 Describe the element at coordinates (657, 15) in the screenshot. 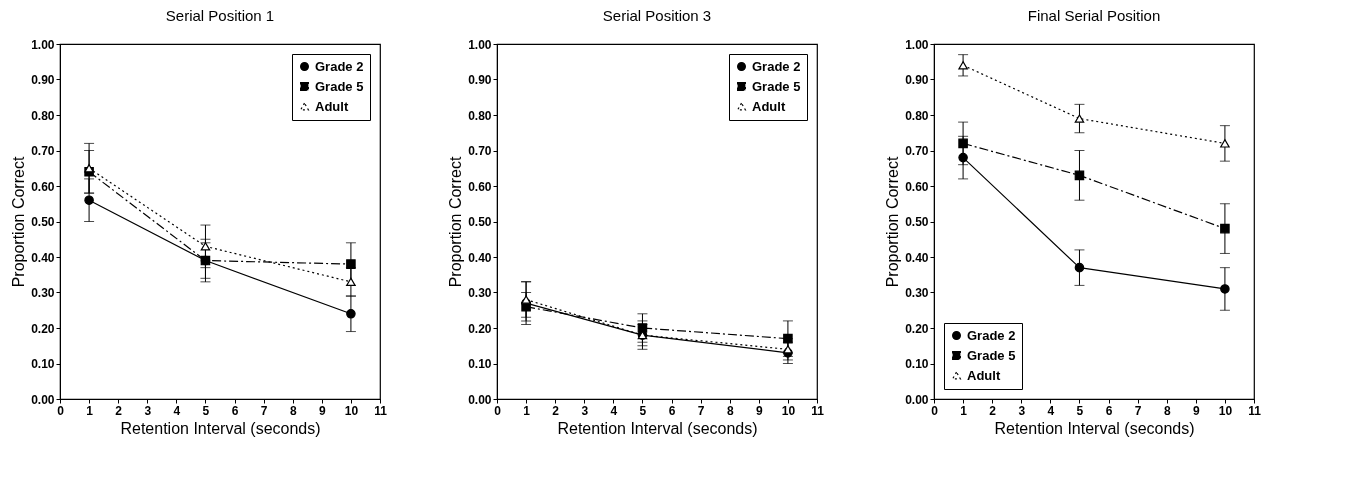

I see `chart-title: Serial Position 3` at that location.